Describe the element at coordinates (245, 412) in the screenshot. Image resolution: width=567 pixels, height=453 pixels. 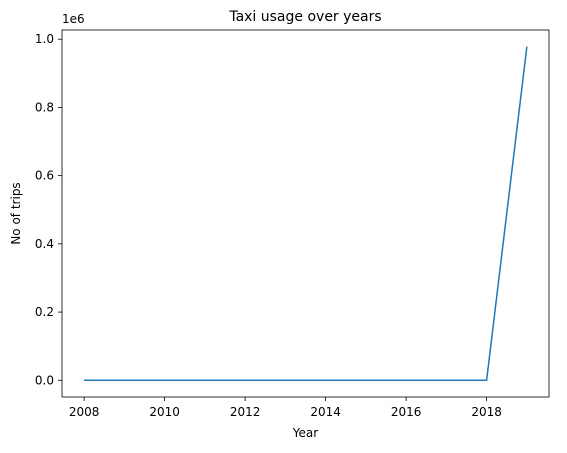
I see `x-tick-label: 2012` at that location.